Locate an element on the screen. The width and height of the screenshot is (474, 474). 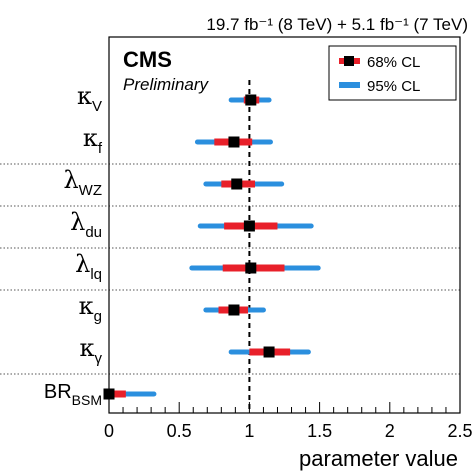
parameter-label: κf is located at coordinates (93, 140).